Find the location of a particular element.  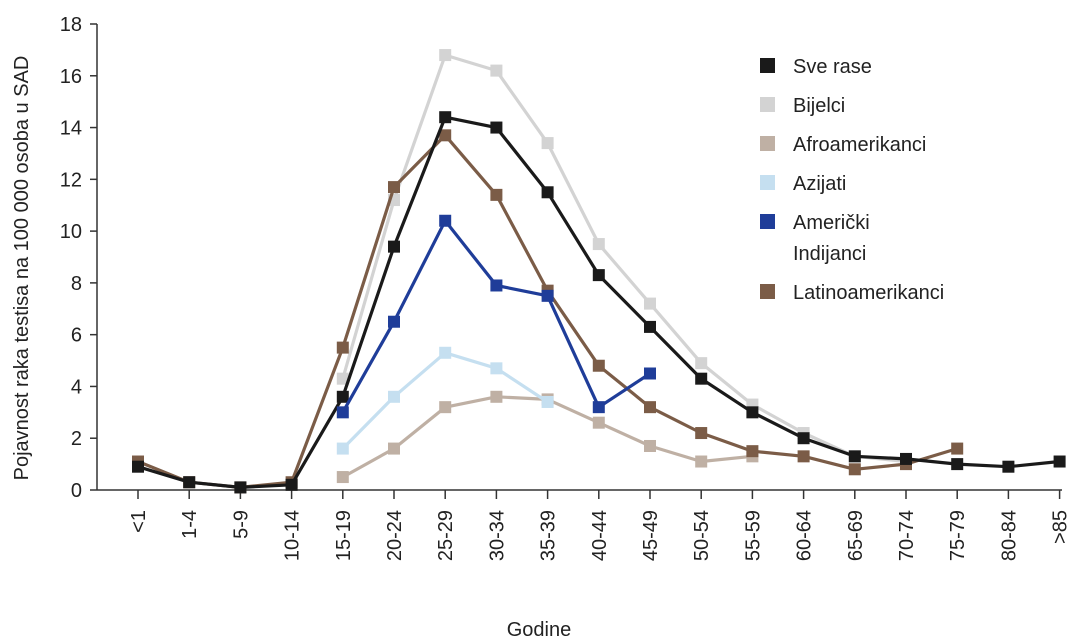

y-tick-label: 10 is located at coordinates (71, 232).